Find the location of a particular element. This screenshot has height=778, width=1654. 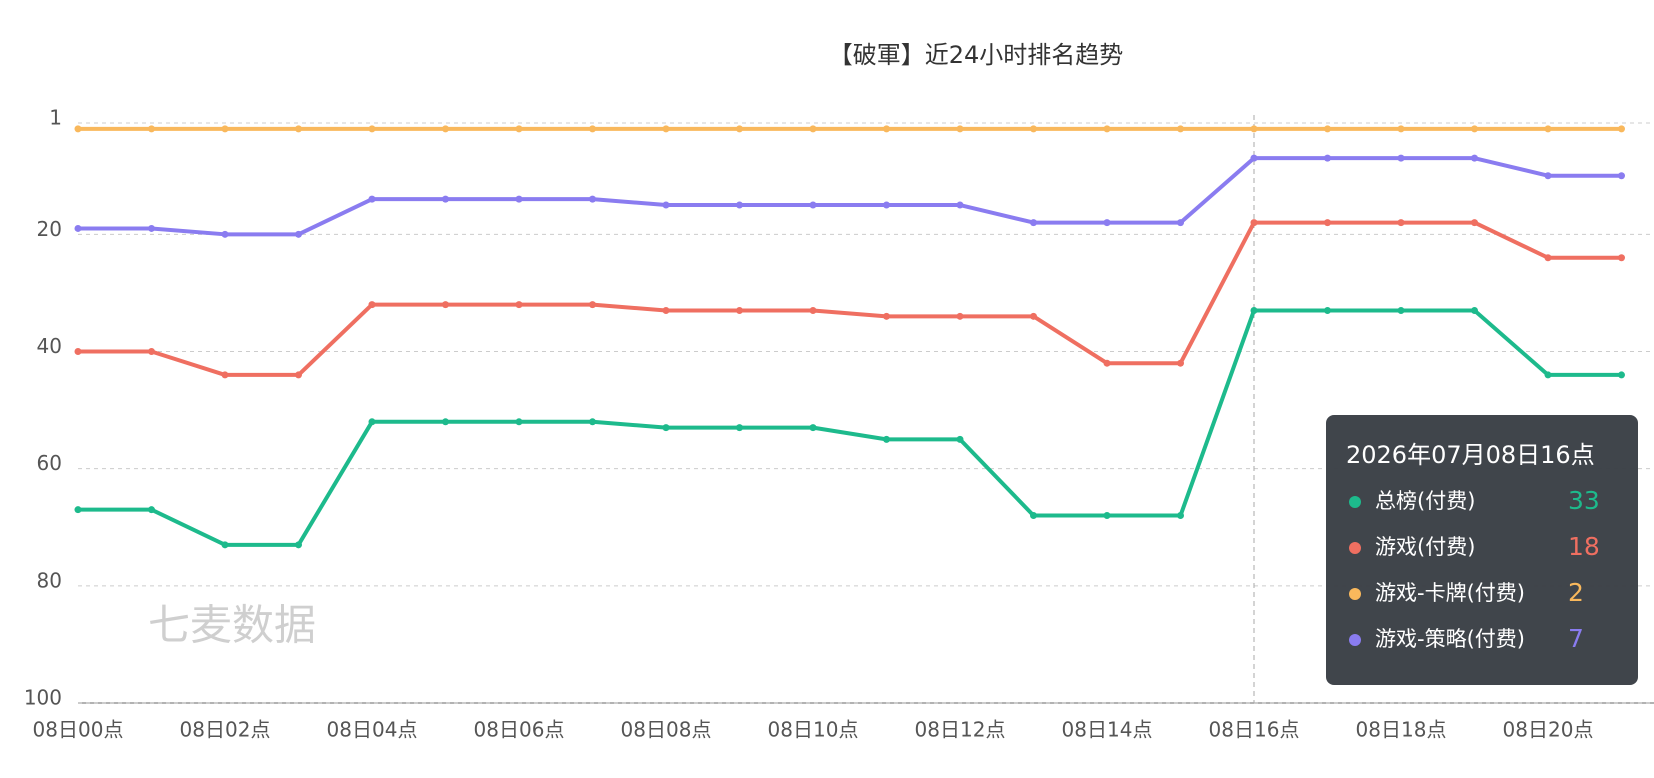

x-tick-label: 08日06点 is located at coordinates (519, 730).